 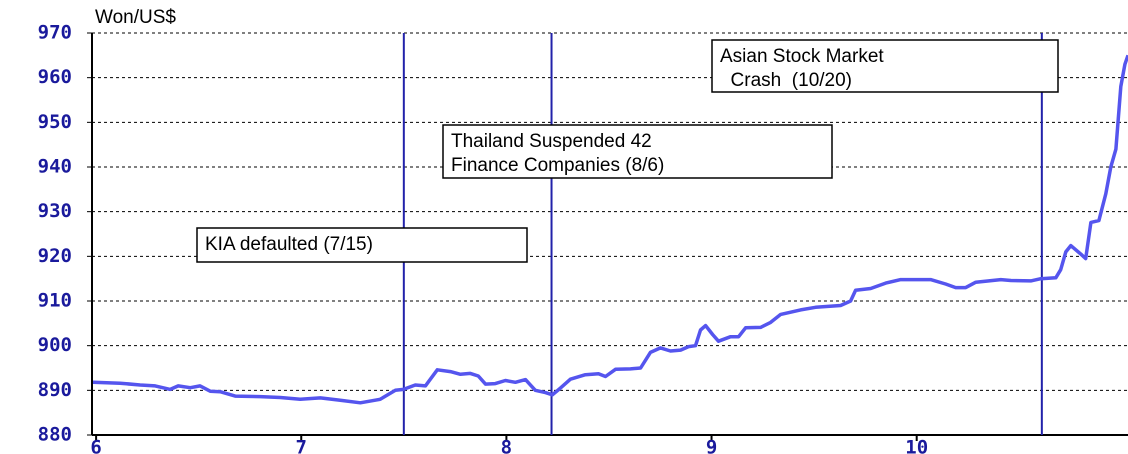 I want to click on annotation-text: Thailand Suspended 42, so click(x=551, y=141).